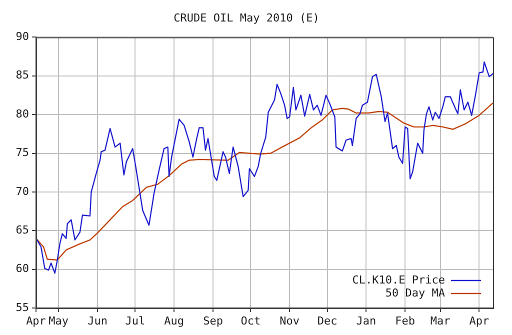 The height and width of the screenshot is (335, 512). Describe the element at coordinates (290, 321) in the screenshot. I see `x-tick-label: Nov` at that location.